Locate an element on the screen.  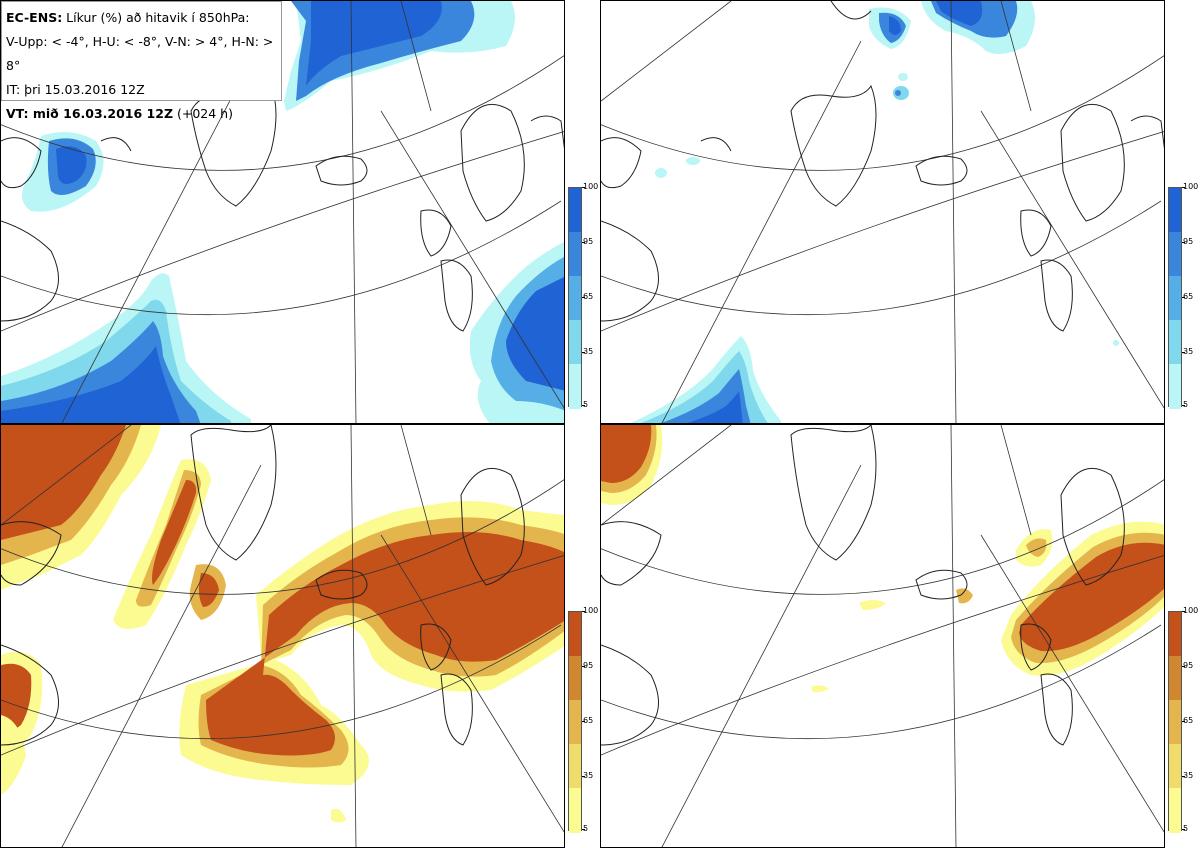
colorbar-cold-upper-right: 100 95 65 35 5 is located at coordinates (1184, 296).